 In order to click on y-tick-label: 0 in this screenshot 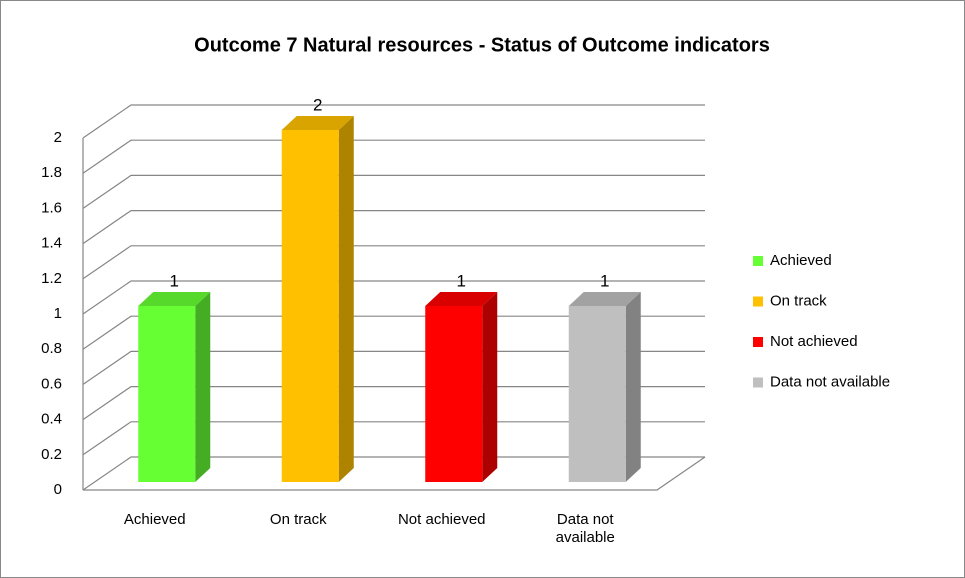, I will do `click(58, 489)`.